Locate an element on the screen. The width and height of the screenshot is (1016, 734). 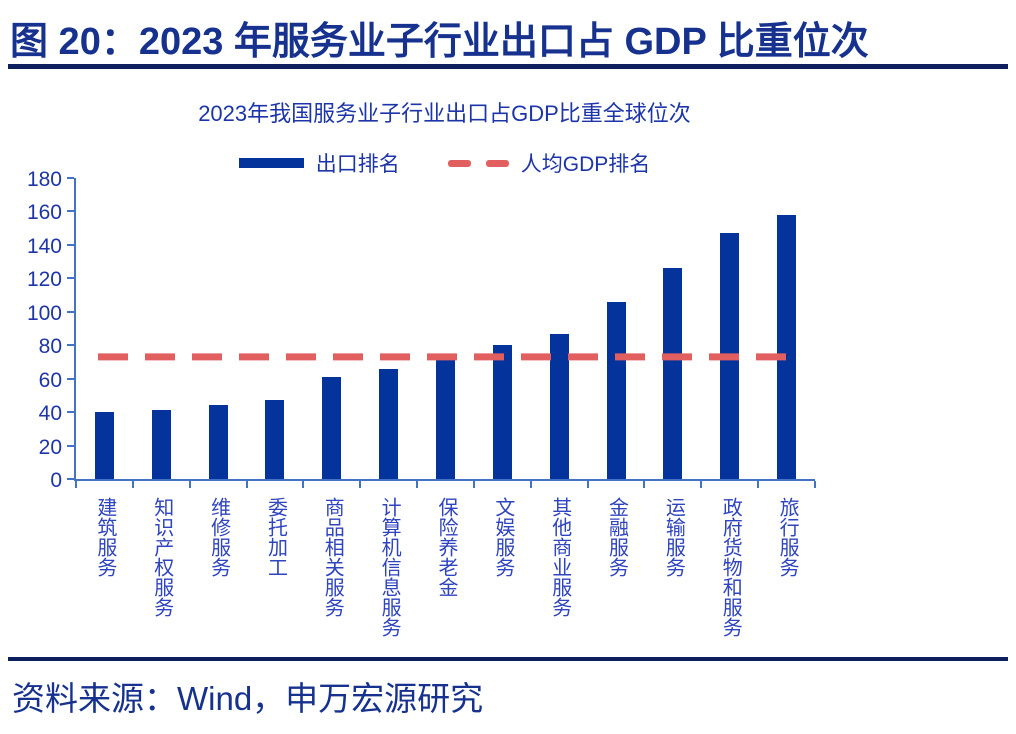
y-tick-label: 160 is located at coordinates (44, 213).